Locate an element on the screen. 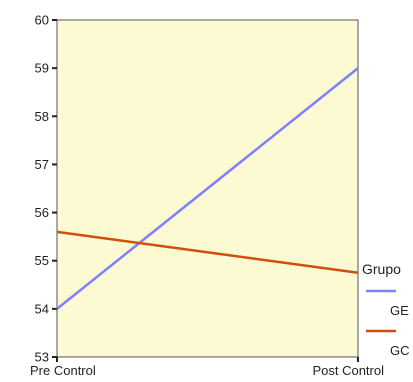 This screenshot has width=413, height=382. legend-label-gc: GC is located at coordinates (400, 350).